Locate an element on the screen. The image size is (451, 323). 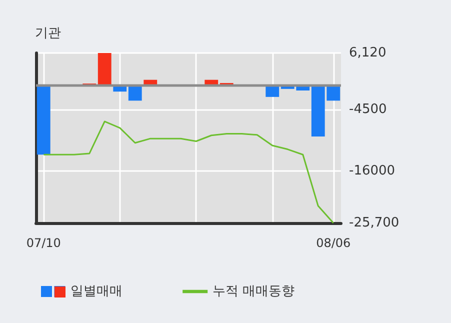
x-tick-label: 07/10 is located at coordinates (43, 243).